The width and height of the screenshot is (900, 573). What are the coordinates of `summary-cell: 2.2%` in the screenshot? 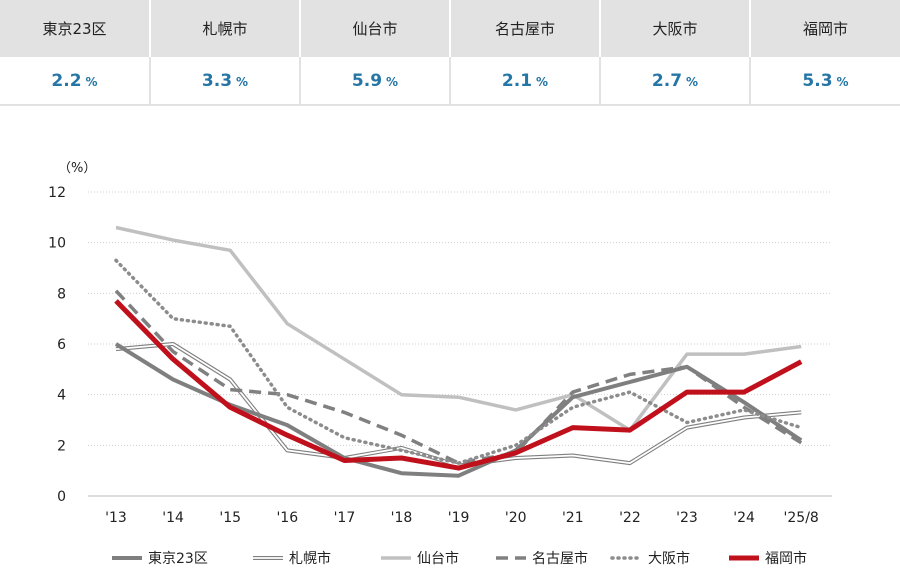 It's located at (75, 81).